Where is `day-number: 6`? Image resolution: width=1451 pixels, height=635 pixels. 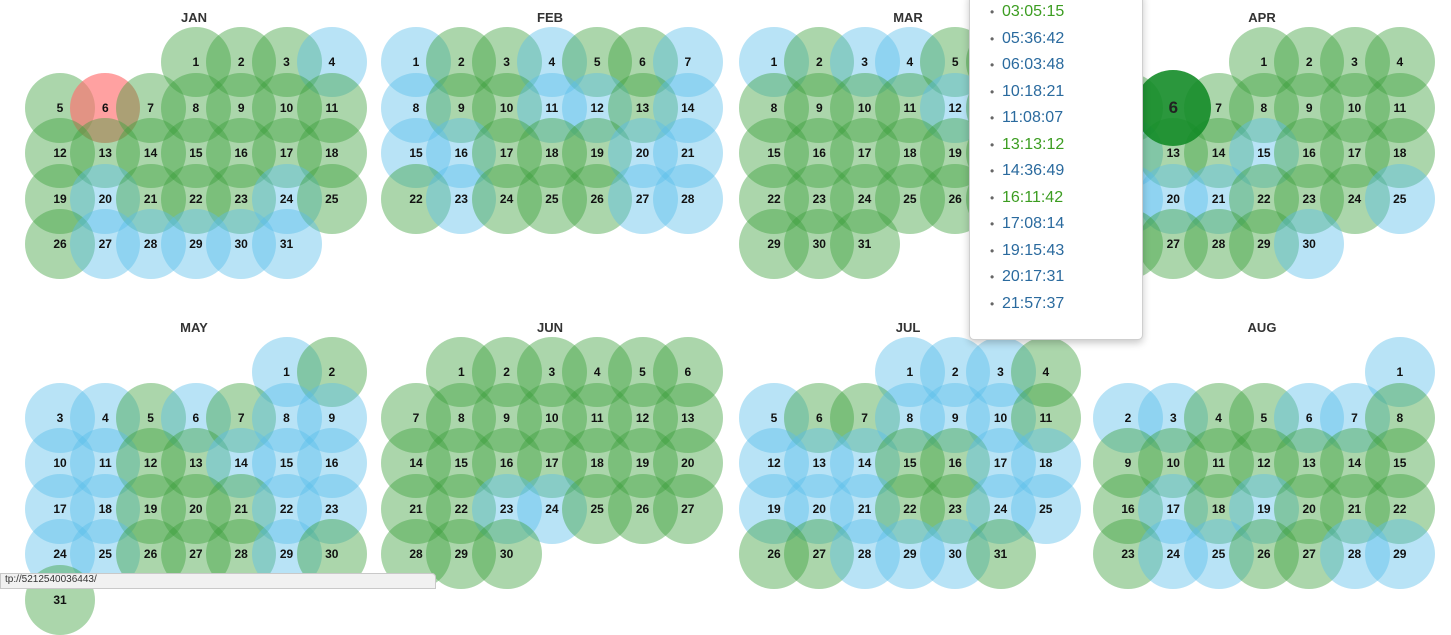
day-number: 6 is located at coordinates (1173, 107).